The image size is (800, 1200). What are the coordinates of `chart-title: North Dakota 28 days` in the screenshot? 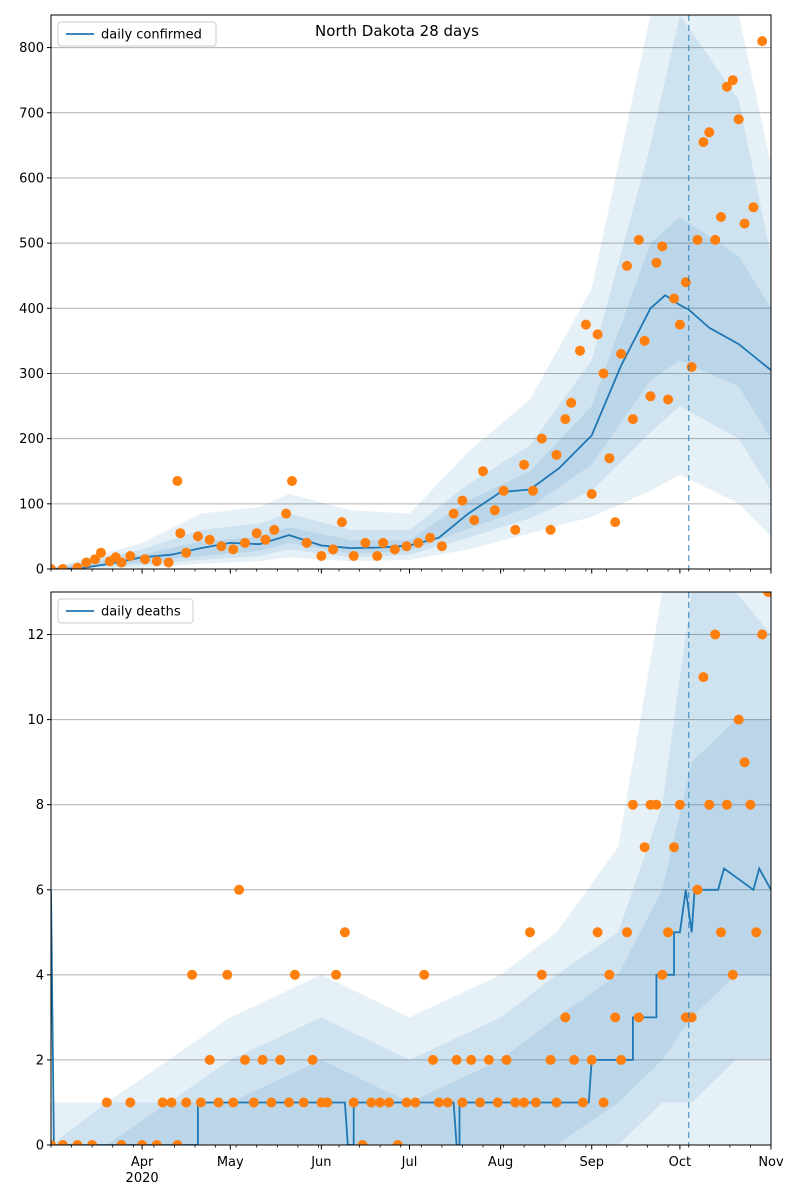 It's located at (397, 31).